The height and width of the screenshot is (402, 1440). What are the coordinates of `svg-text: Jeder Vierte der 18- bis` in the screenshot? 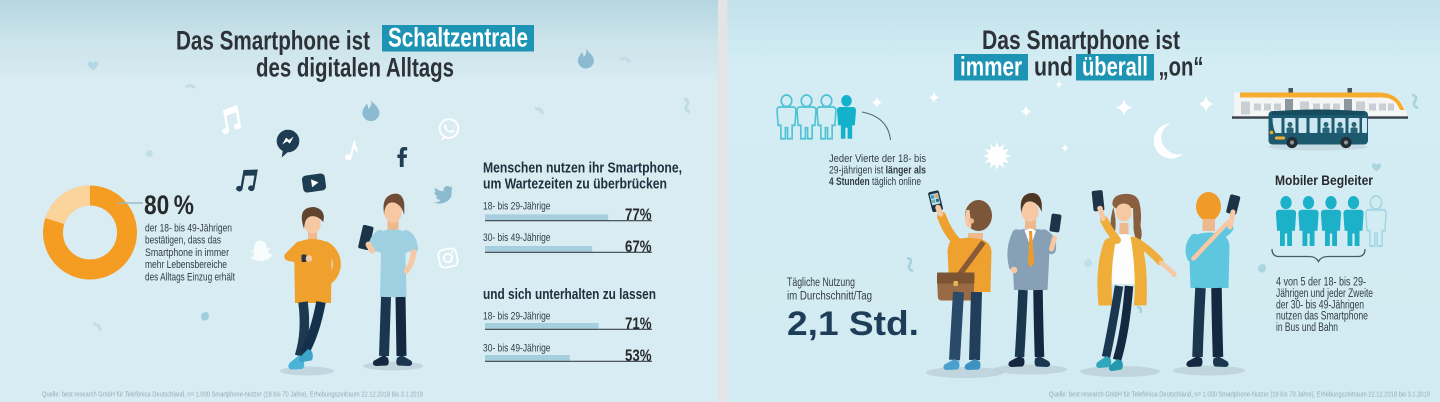 It's located at (878, 159).